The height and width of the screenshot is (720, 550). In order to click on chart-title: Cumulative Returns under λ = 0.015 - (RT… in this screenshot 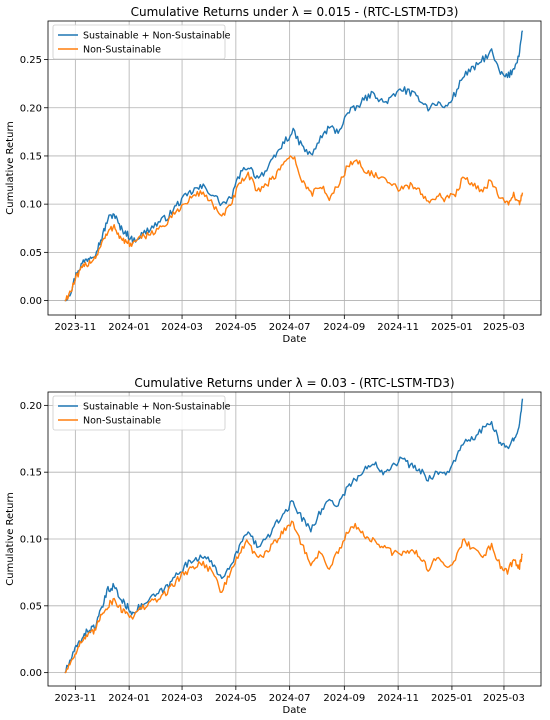, I will do `click(295, 12)`.